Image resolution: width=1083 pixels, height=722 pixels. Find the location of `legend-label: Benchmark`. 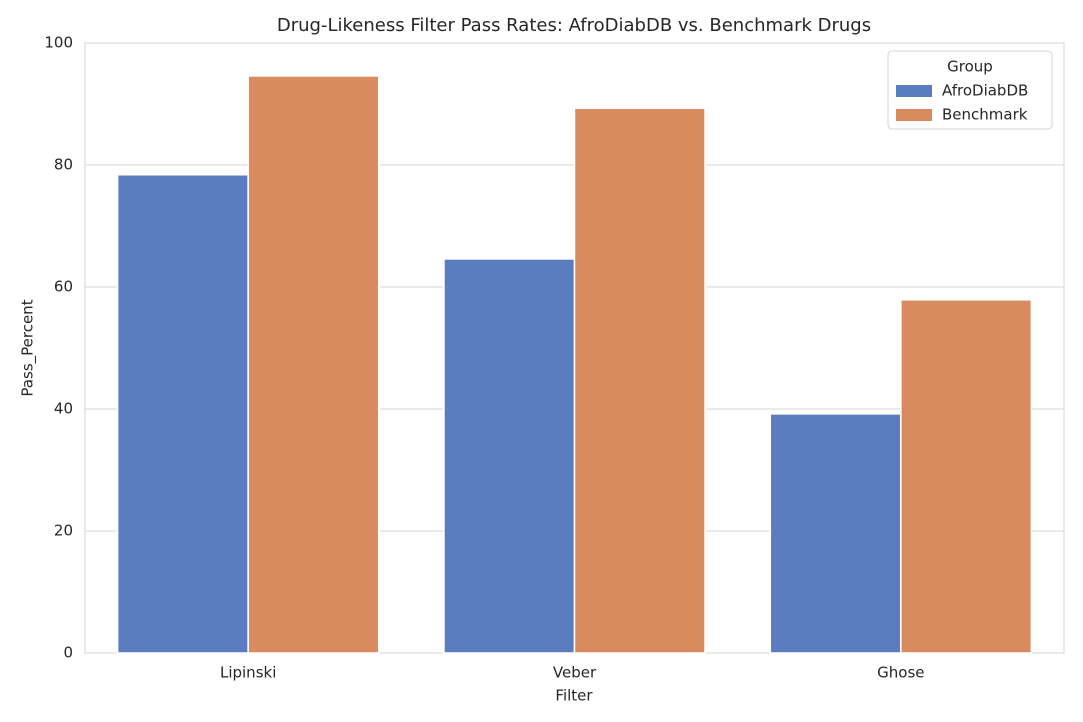

legend-label: Benchmark is located at coordinates (985, 115).